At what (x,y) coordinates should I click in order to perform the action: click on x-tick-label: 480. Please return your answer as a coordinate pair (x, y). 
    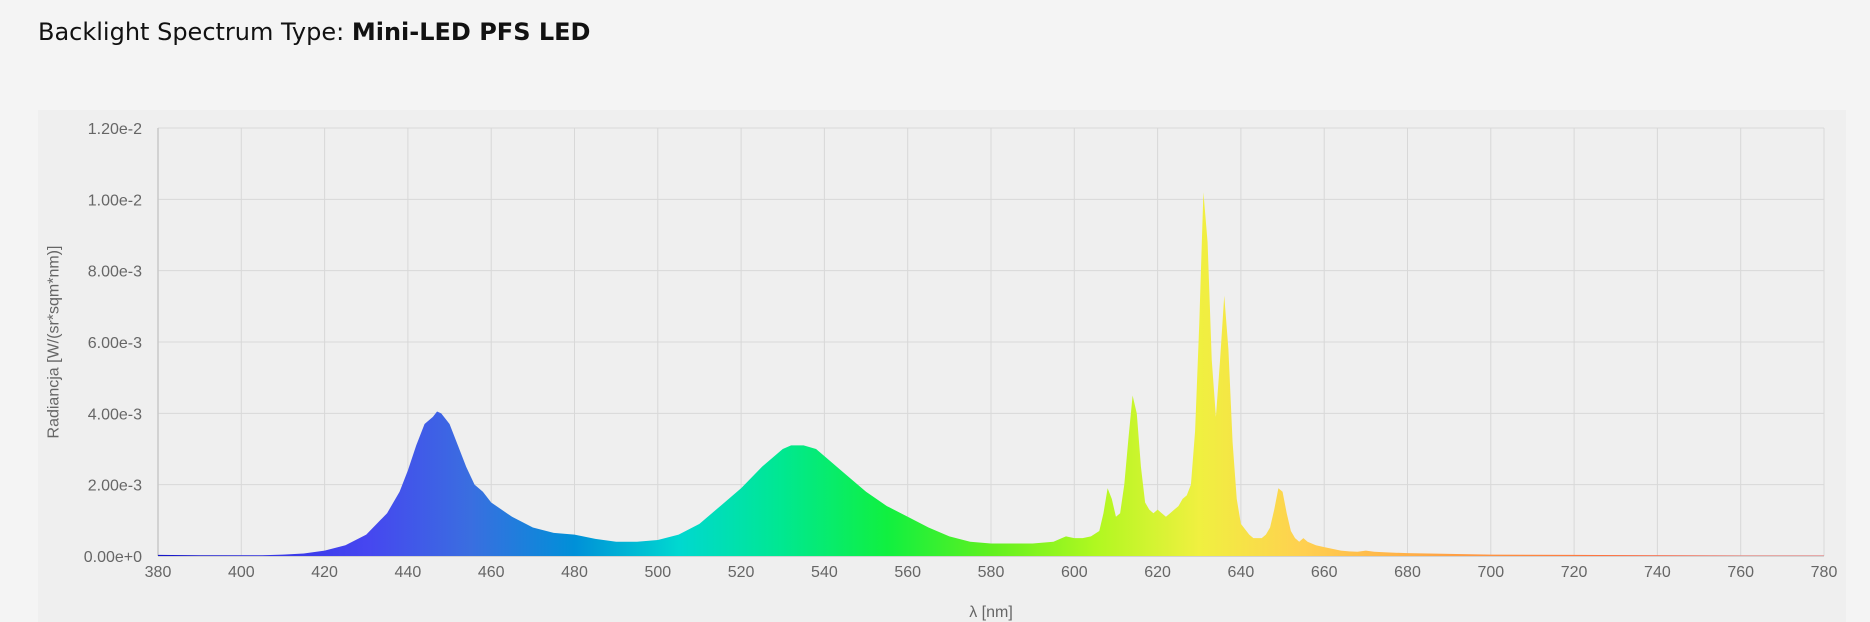
    Looking at the image, I should click on (574, 572).